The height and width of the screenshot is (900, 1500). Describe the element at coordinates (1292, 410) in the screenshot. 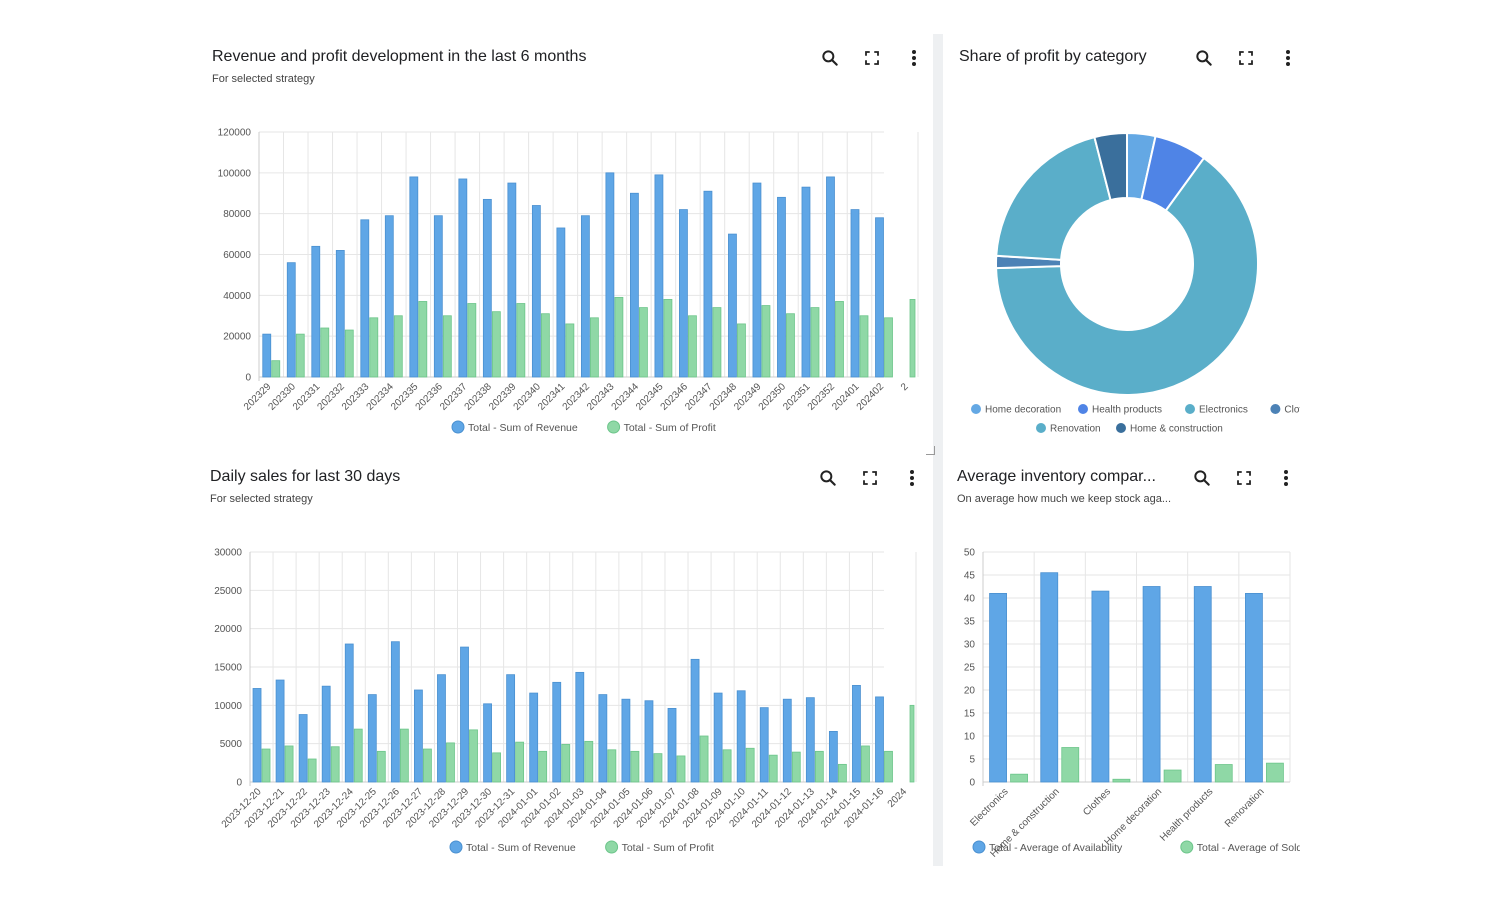

I see `legend-label: Clothes` at that location.